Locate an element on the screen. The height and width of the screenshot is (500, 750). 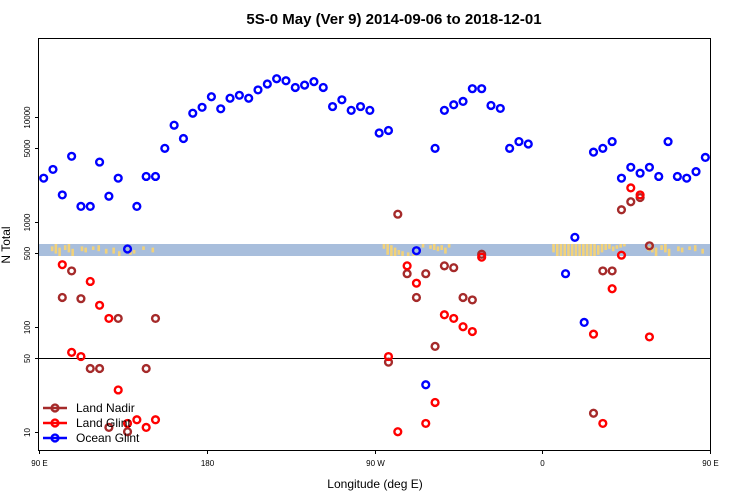
y-axis-label: N Total is located at coordinates (6, 244).